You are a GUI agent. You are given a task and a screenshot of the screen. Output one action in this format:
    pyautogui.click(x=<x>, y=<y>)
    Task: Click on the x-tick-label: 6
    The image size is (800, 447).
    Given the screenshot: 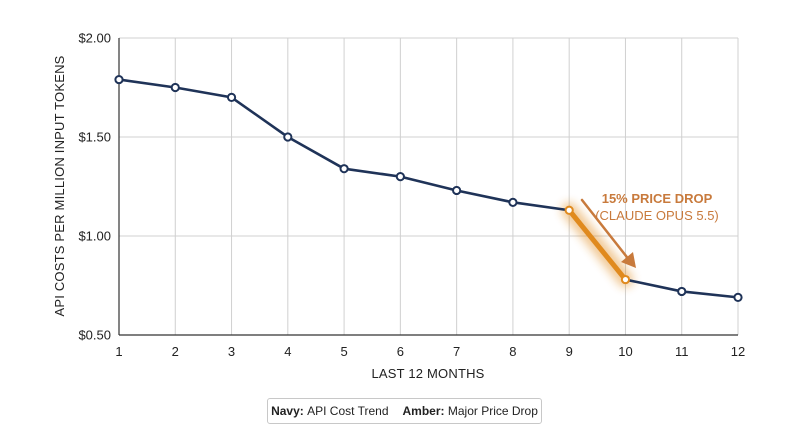 What is the action you would take?
    pyautogui.click(x=400, y=351)
    